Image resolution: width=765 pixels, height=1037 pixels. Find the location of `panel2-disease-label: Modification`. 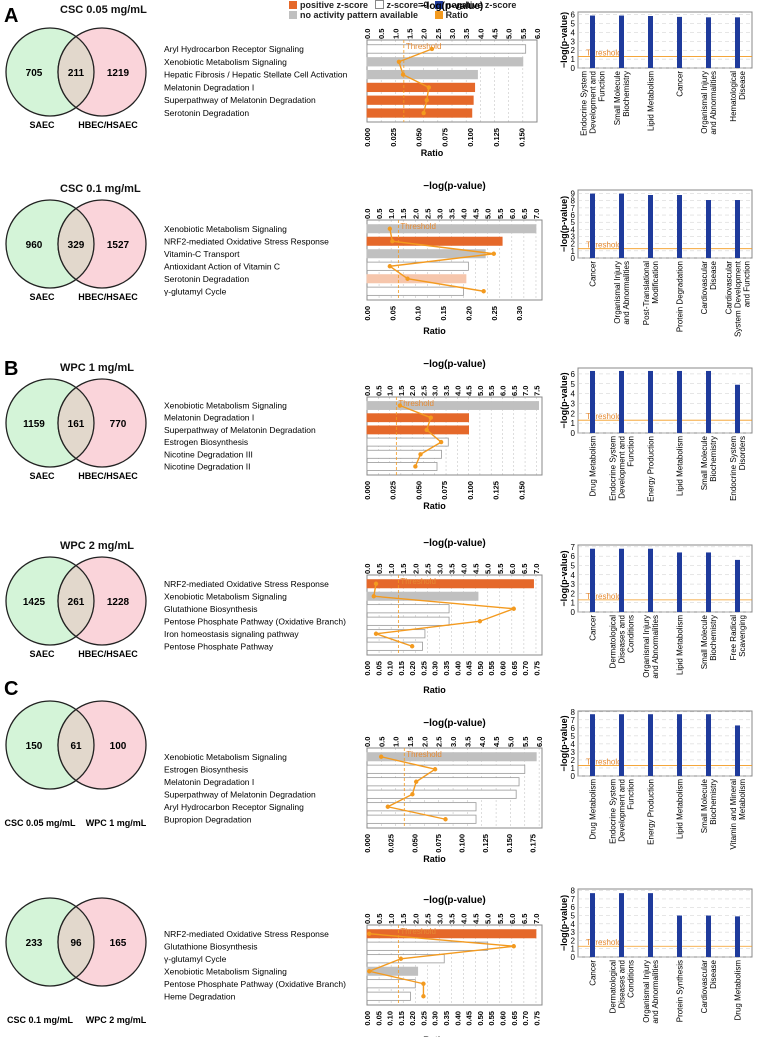

panel2-disease-label: Modification is located at coordinates (655, 282).